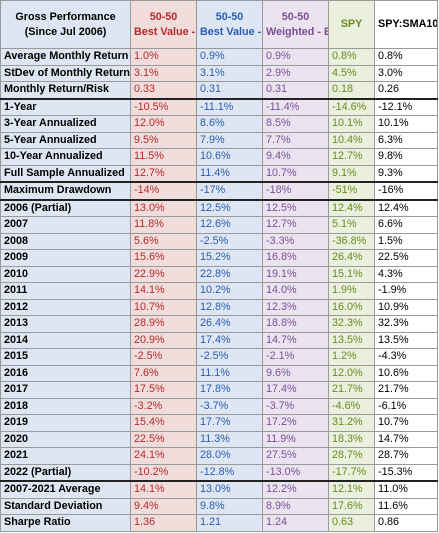  What do you see at coordinates (163, 357) in the screenshot?
I see `cell-best-value-top2: -2.5%` at bounding box center [163, 357].